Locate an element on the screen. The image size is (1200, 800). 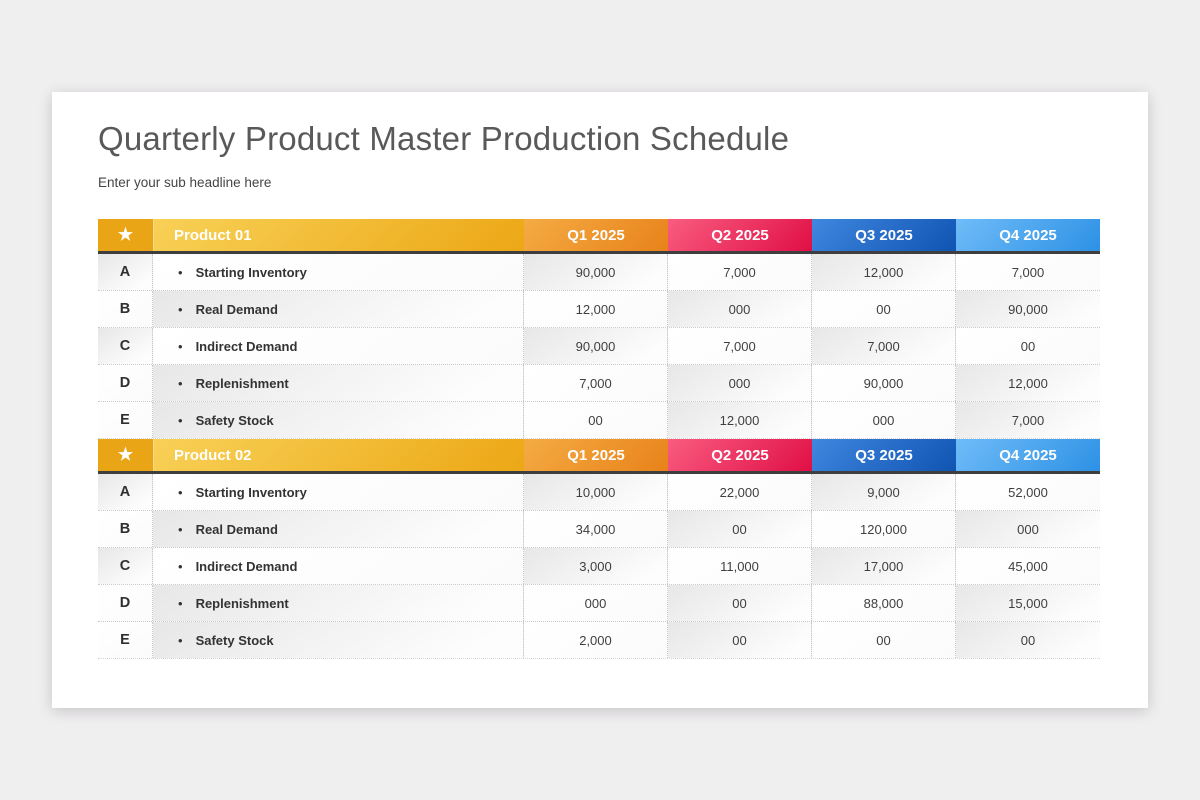
product-header: ★ Product 01 Q1 2025 Q2 2025 Q3 2025 Q4 2025 is located at coordinates (599, 236).